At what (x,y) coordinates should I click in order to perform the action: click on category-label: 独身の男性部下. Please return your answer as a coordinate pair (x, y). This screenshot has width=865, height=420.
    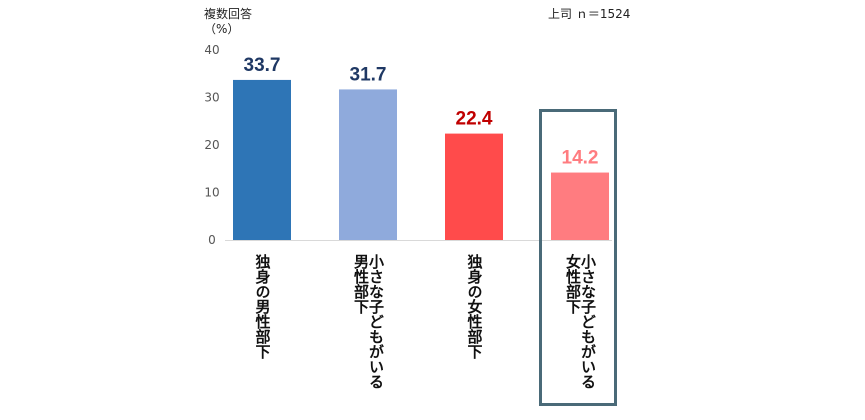
    Looking at the image, I should click on (262, 306).